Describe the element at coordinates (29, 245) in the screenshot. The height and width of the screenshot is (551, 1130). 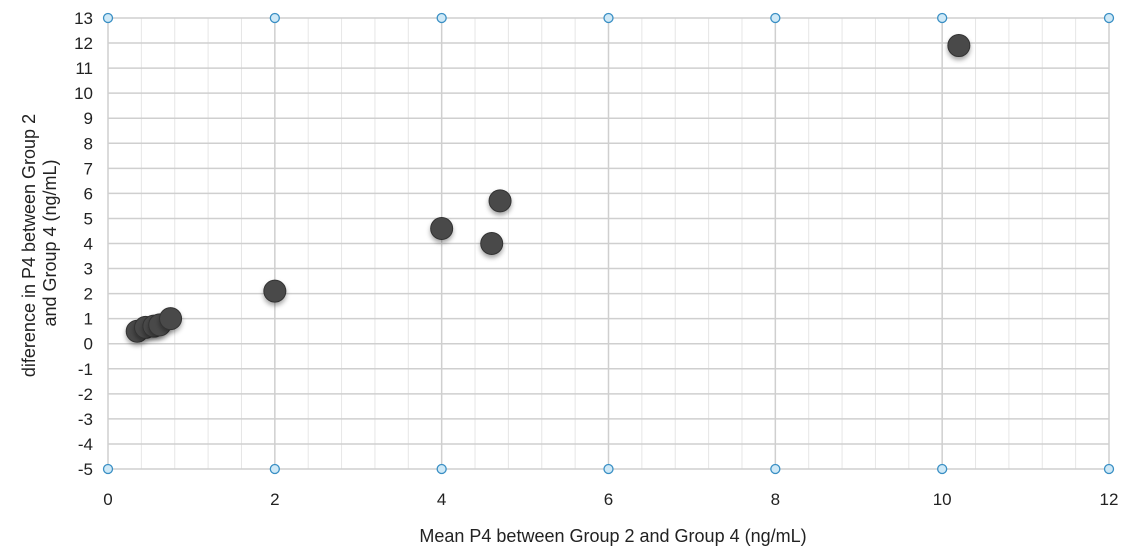
I see `y-axis-title-line-1: diference in P4 between Group 2` at that location.